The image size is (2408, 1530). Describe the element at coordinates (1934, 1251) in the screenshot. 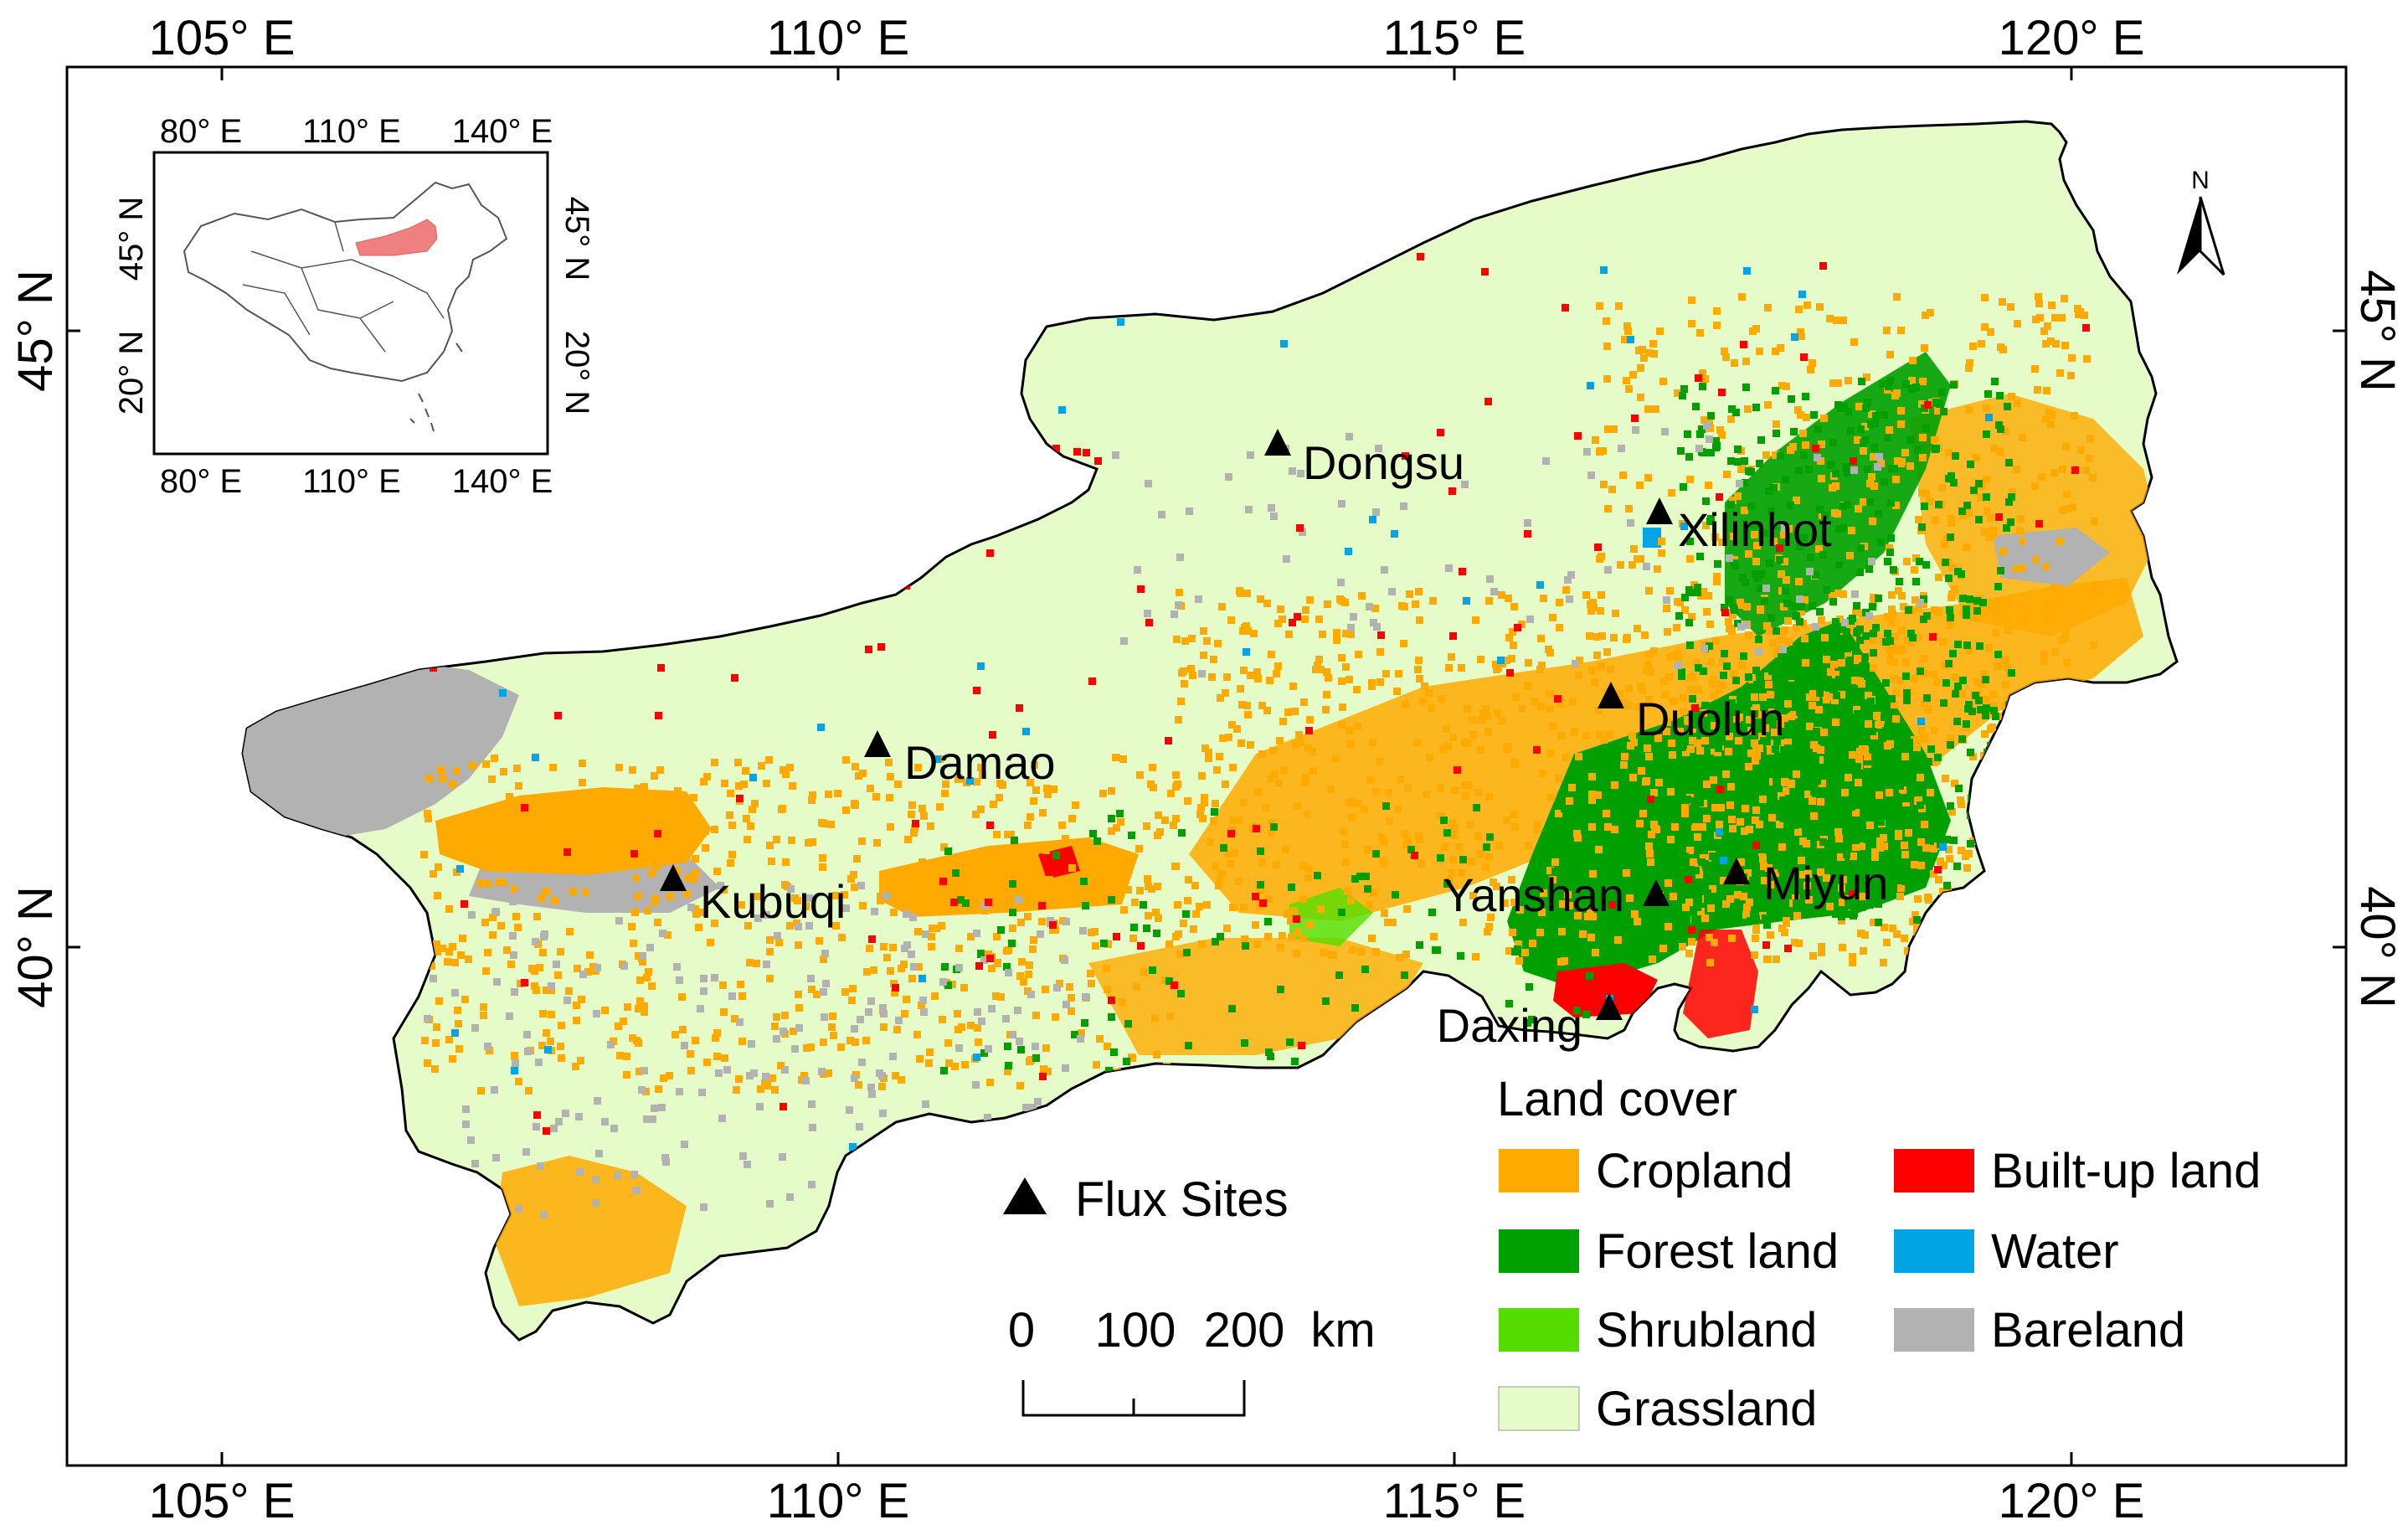

I see `legend-swatch` at that location.